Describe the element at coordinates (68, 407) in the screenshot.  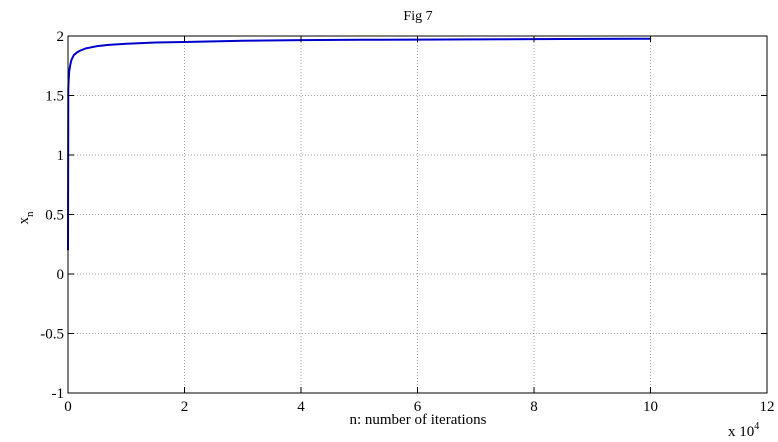
I see `x-tick-label: 0` at that location.